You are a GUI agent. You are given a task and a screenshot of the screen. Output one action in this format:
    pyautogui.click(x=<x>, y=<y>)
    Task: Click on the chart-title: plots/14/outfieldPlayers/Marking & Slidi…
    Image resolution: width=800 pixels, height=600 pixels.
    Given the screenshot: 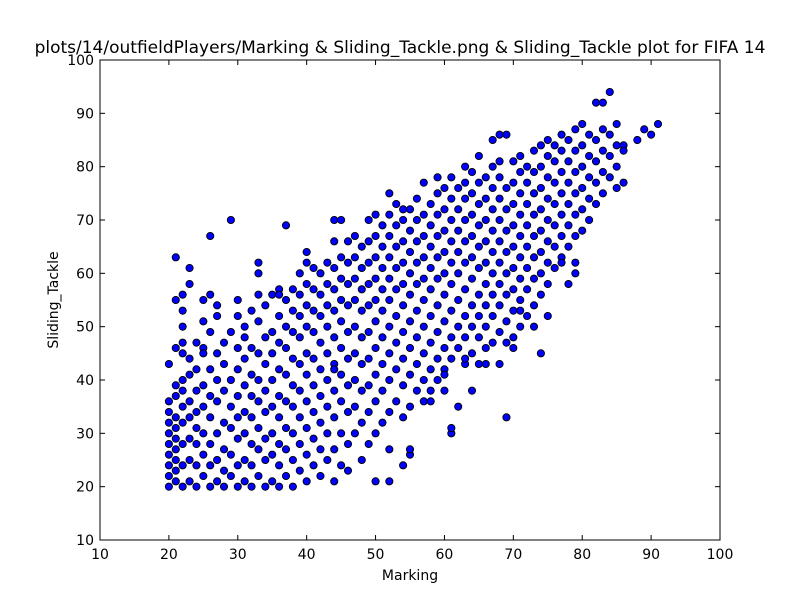 What is the action you would take?
    pyautogui.click(x=400, y=48)
    